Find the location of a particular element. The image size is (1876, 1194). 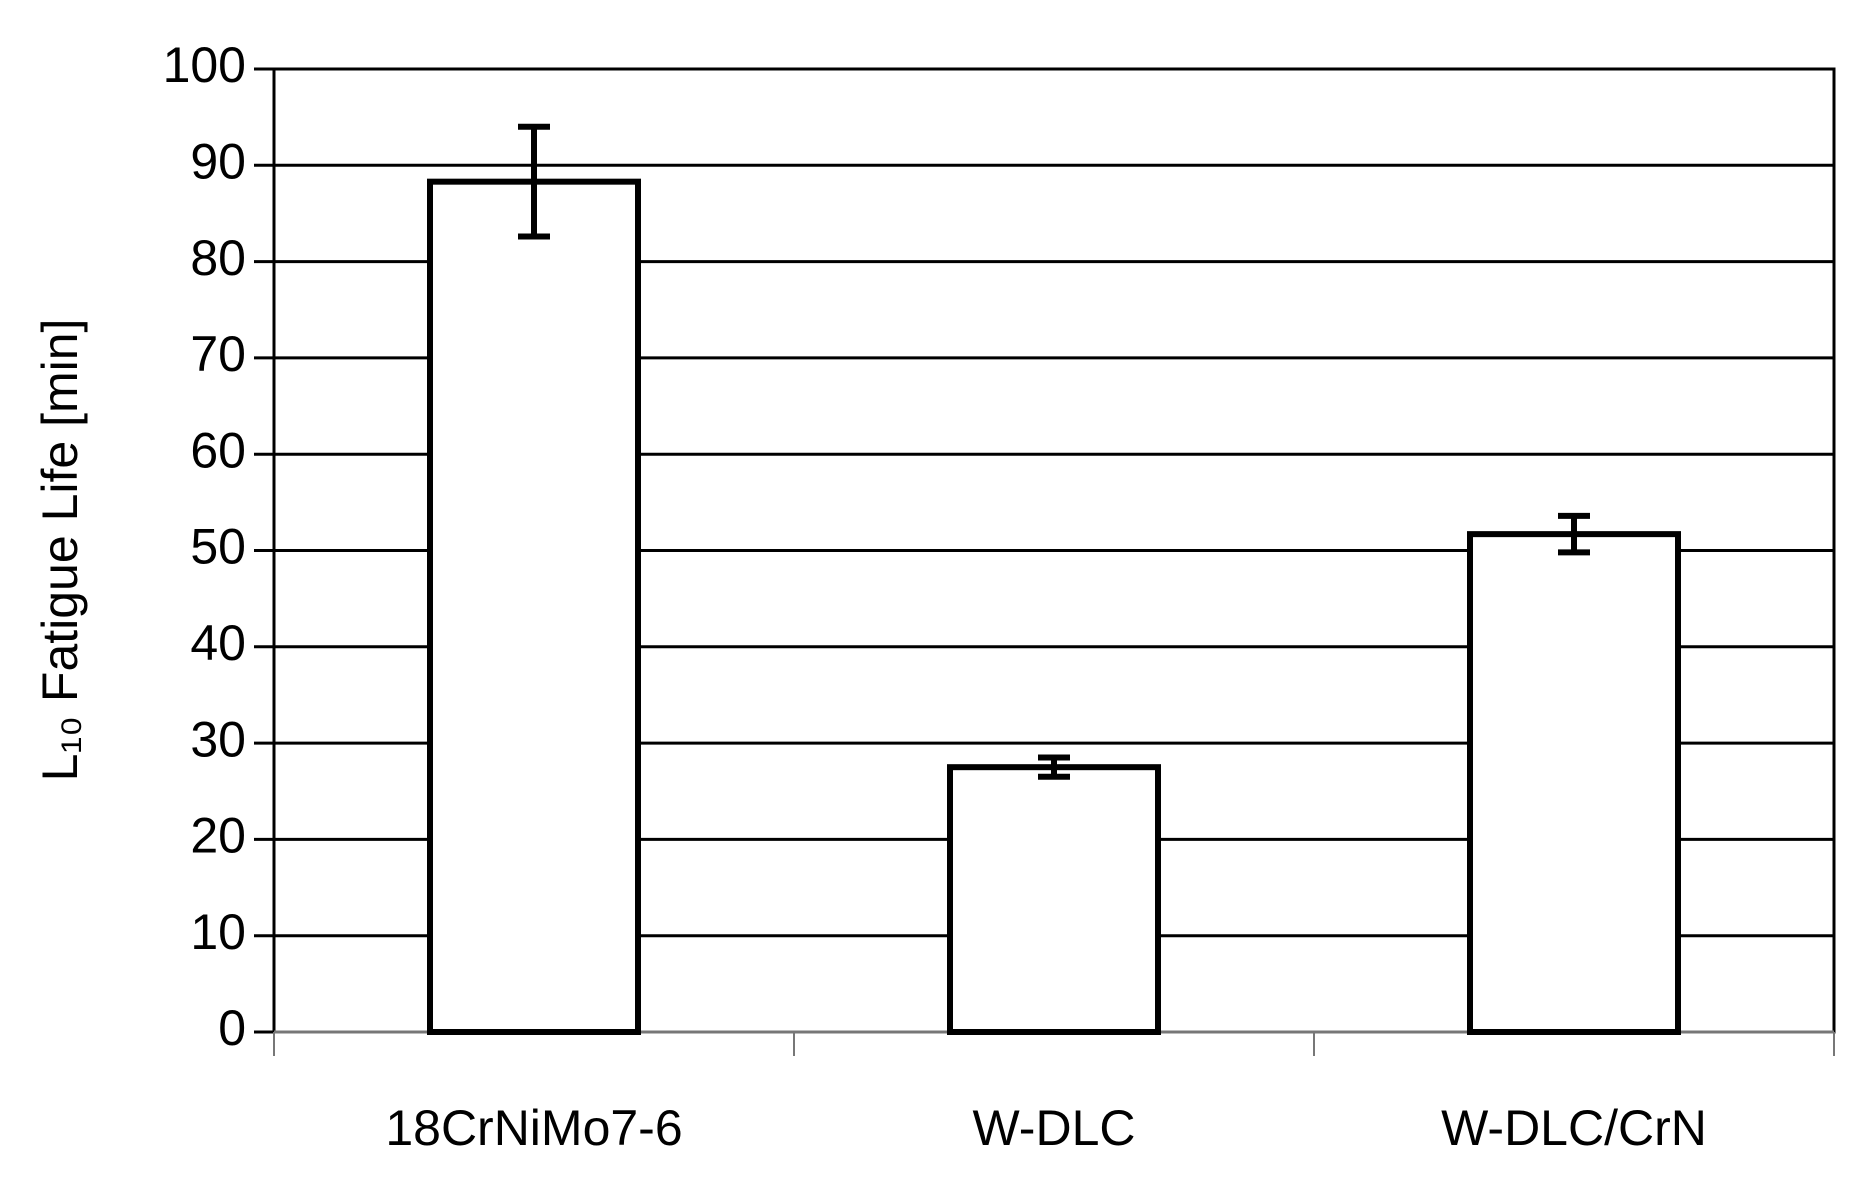

x-tick-label: 18CrNiMo7-6 is located at coordinates (533, 1128).